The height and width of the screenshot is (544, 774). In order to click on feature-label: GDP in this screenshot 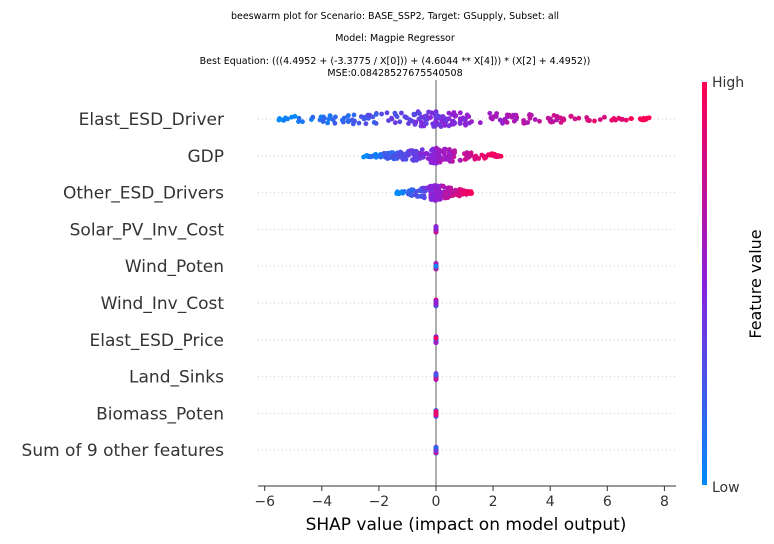, I will do `click(205, 157)`.